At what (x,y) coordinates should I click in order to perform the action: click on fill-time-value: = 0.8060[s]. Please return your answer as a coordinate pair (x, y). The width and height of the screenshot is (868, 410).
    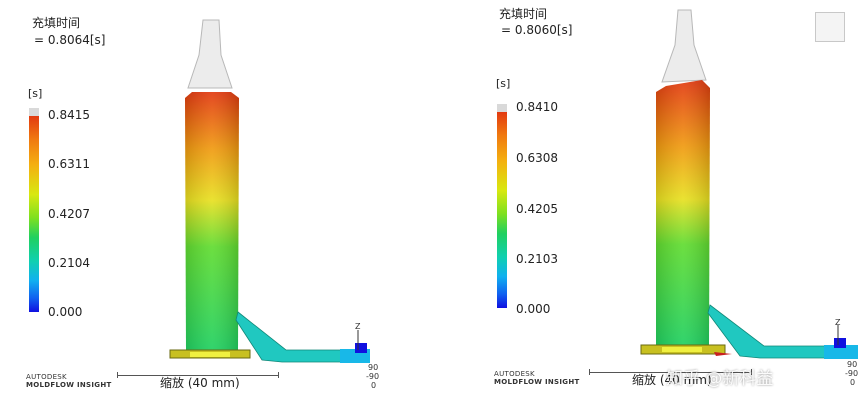
    Looking at the image, I should click on (537, 30).